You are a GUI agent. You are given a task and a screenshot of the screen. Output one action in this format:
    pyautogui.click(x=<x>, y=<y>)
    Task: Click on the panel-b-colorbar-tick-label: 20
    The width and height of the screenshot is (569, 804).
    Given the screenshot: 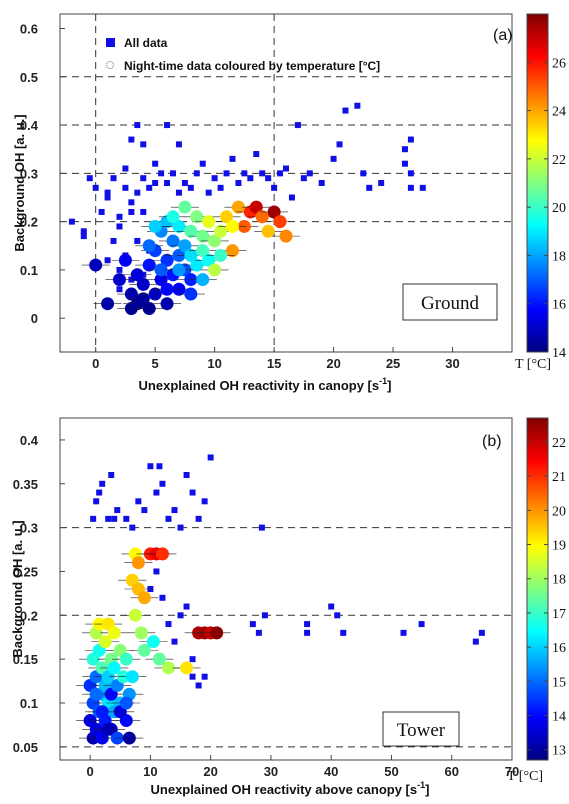 What is the action you would take?
    pyautogui.click(x=559, y=511)
    